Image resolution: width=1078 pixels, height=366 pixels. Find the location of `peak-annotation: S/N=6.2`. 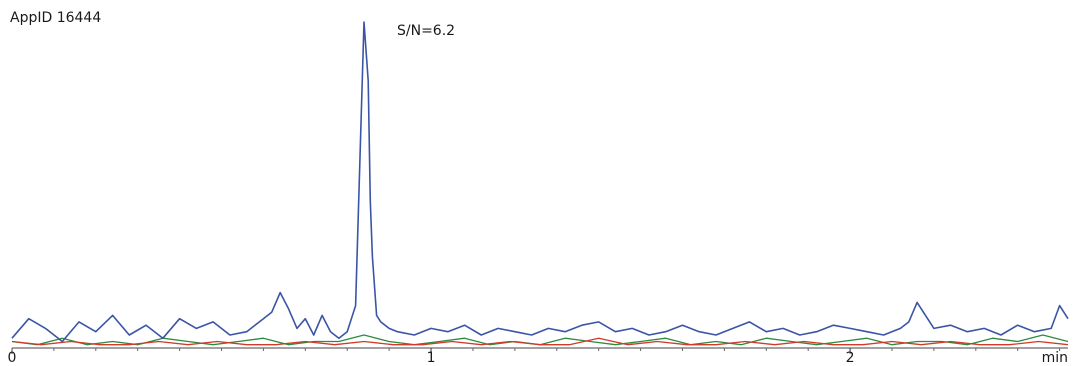

peak-annotation: S/N=6.2 is located at coordinates (426, 31).